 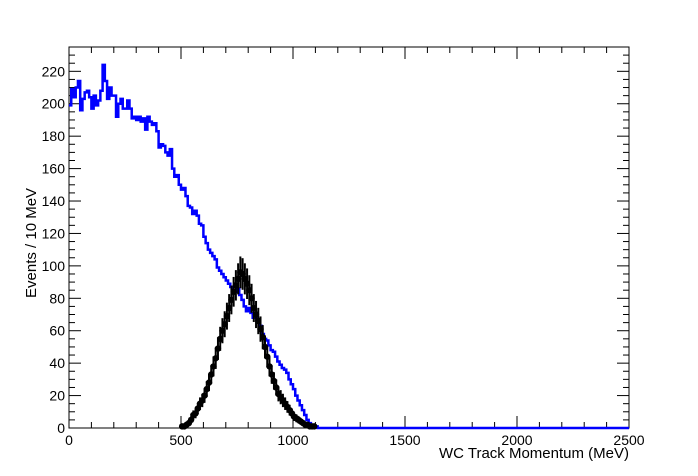 I want to click on y-tick-label: 220, so click(x=54, y=71).